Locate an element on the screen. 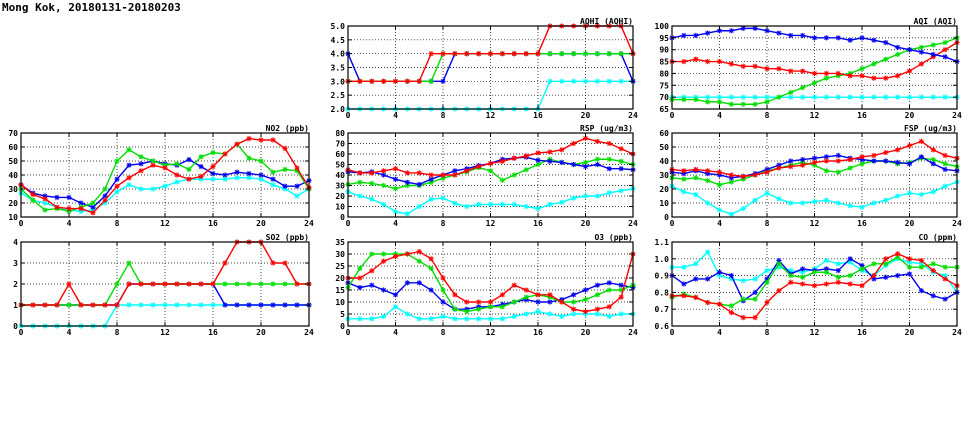 This screenshot has height=447, width=975. y-tick-label: 4 is located at coordinates (15, 242).